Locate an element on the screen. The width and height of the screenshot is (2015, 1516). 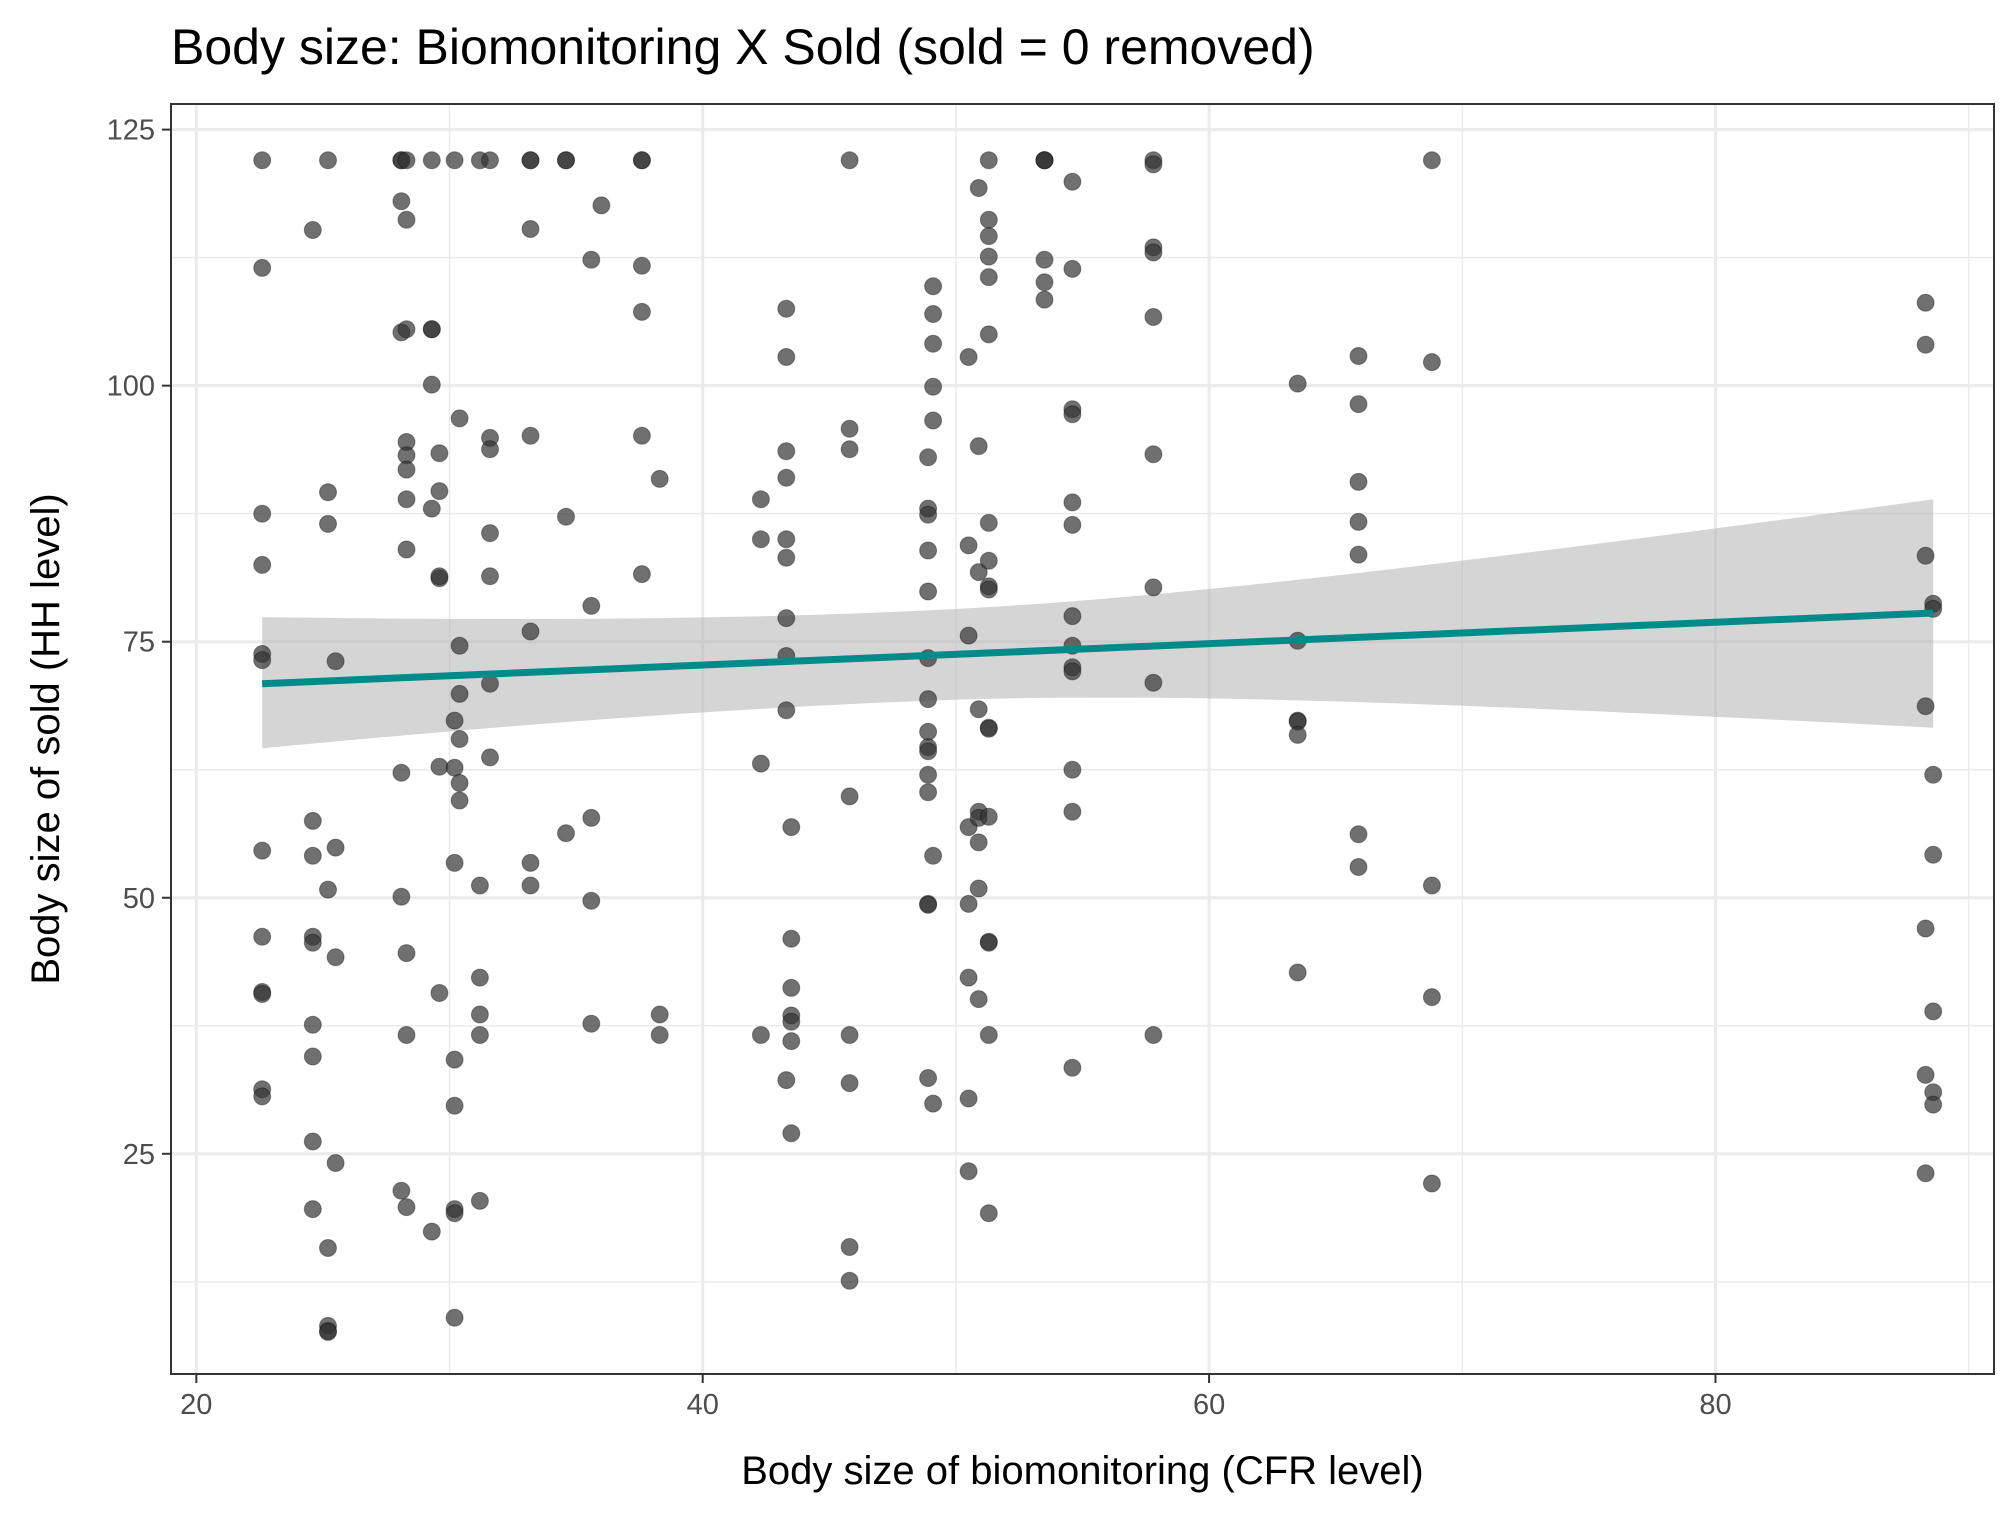
y-tick-label: 75 is located at coordinates (139, 643).